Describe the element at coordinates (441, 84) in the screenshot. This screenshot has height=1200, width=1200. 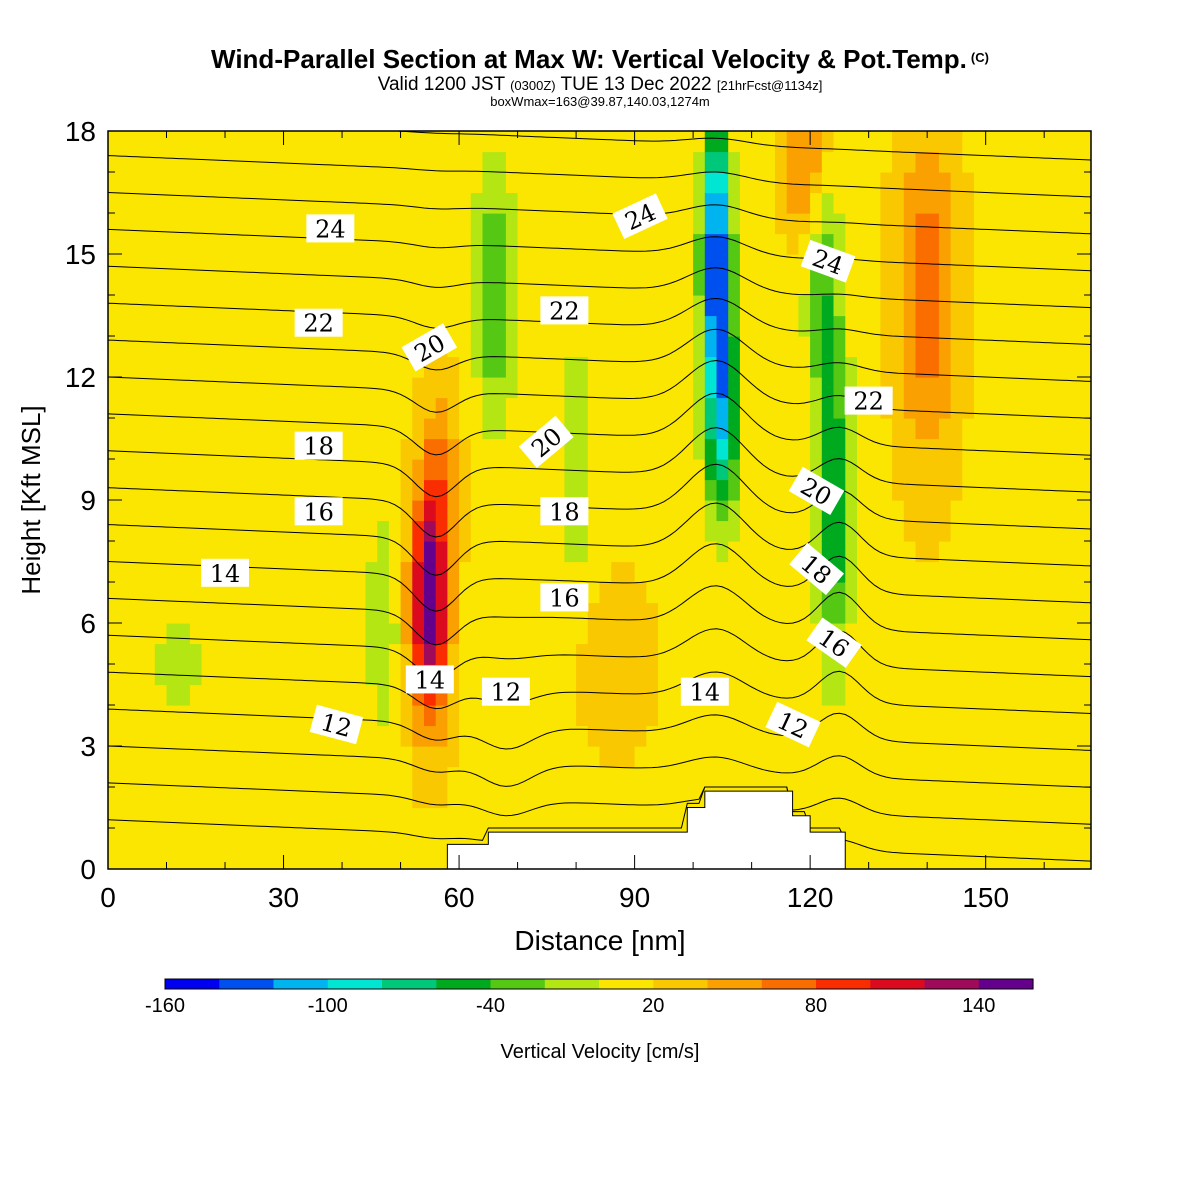
I see `valid-prefix: Valid 1200 JST` at that location.